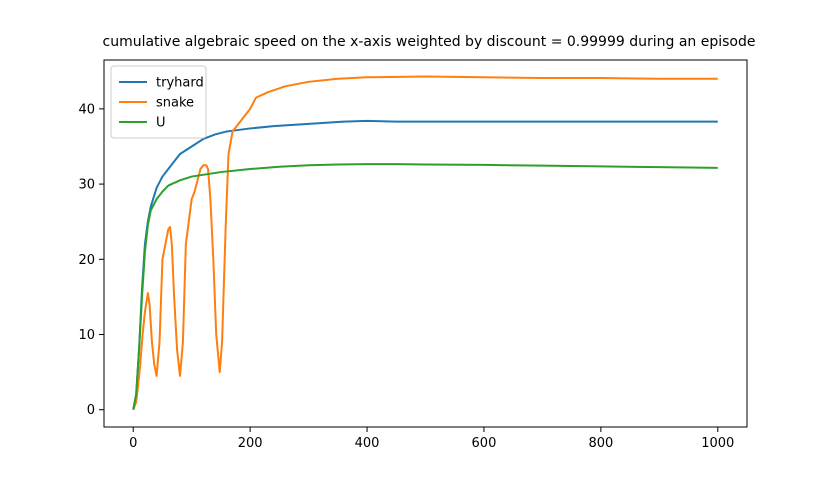 Image resolution: width=830 pixels, height=480 pixels. I want to click on y-tick-label: 30, so click(86, 185).